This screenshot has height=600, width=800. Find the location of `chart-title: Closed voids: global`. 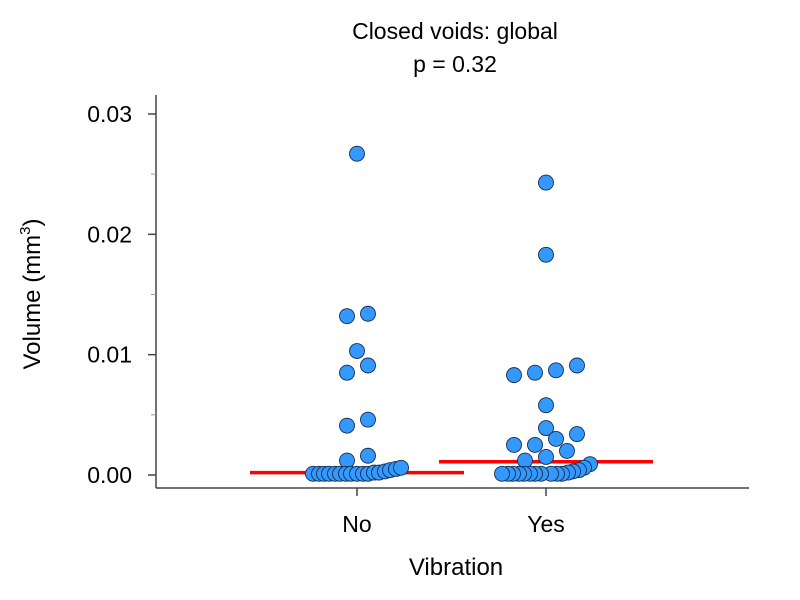

chart-title: Closed voids: global is located at coordinates (455, 31).